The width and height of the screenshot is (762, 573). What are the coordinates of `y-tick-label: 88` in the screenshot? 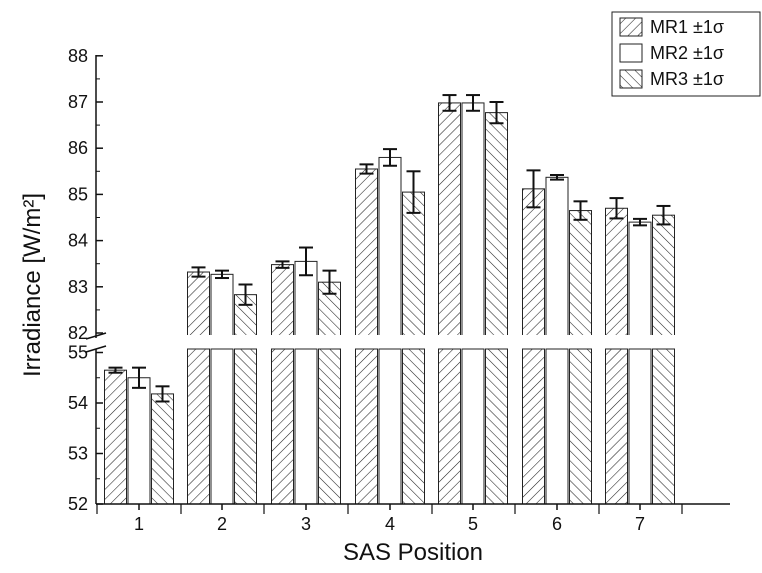 It's located at (78, 56).